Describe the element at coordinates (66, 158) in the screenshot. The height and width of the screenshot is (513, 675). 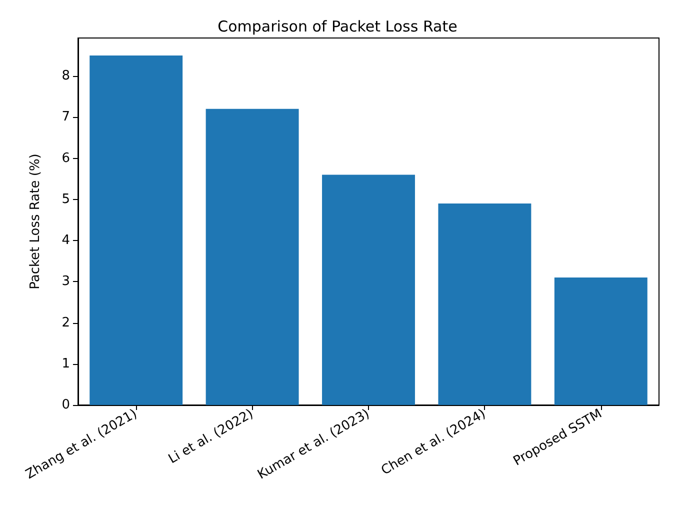
I see `y-tick-label: 6` at that location.